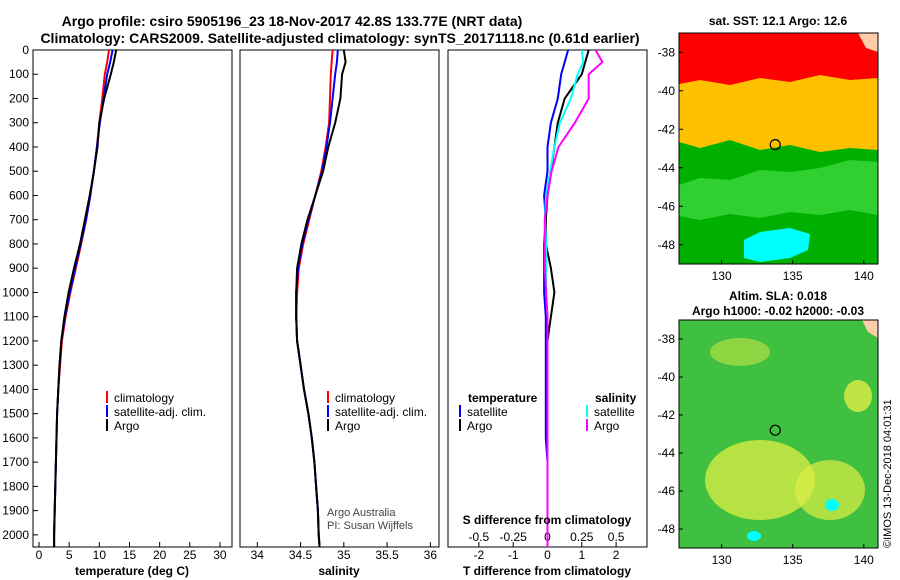 The image size is (900, 580). I want to click on temperature-tick-label: 25, so click(190, 555).